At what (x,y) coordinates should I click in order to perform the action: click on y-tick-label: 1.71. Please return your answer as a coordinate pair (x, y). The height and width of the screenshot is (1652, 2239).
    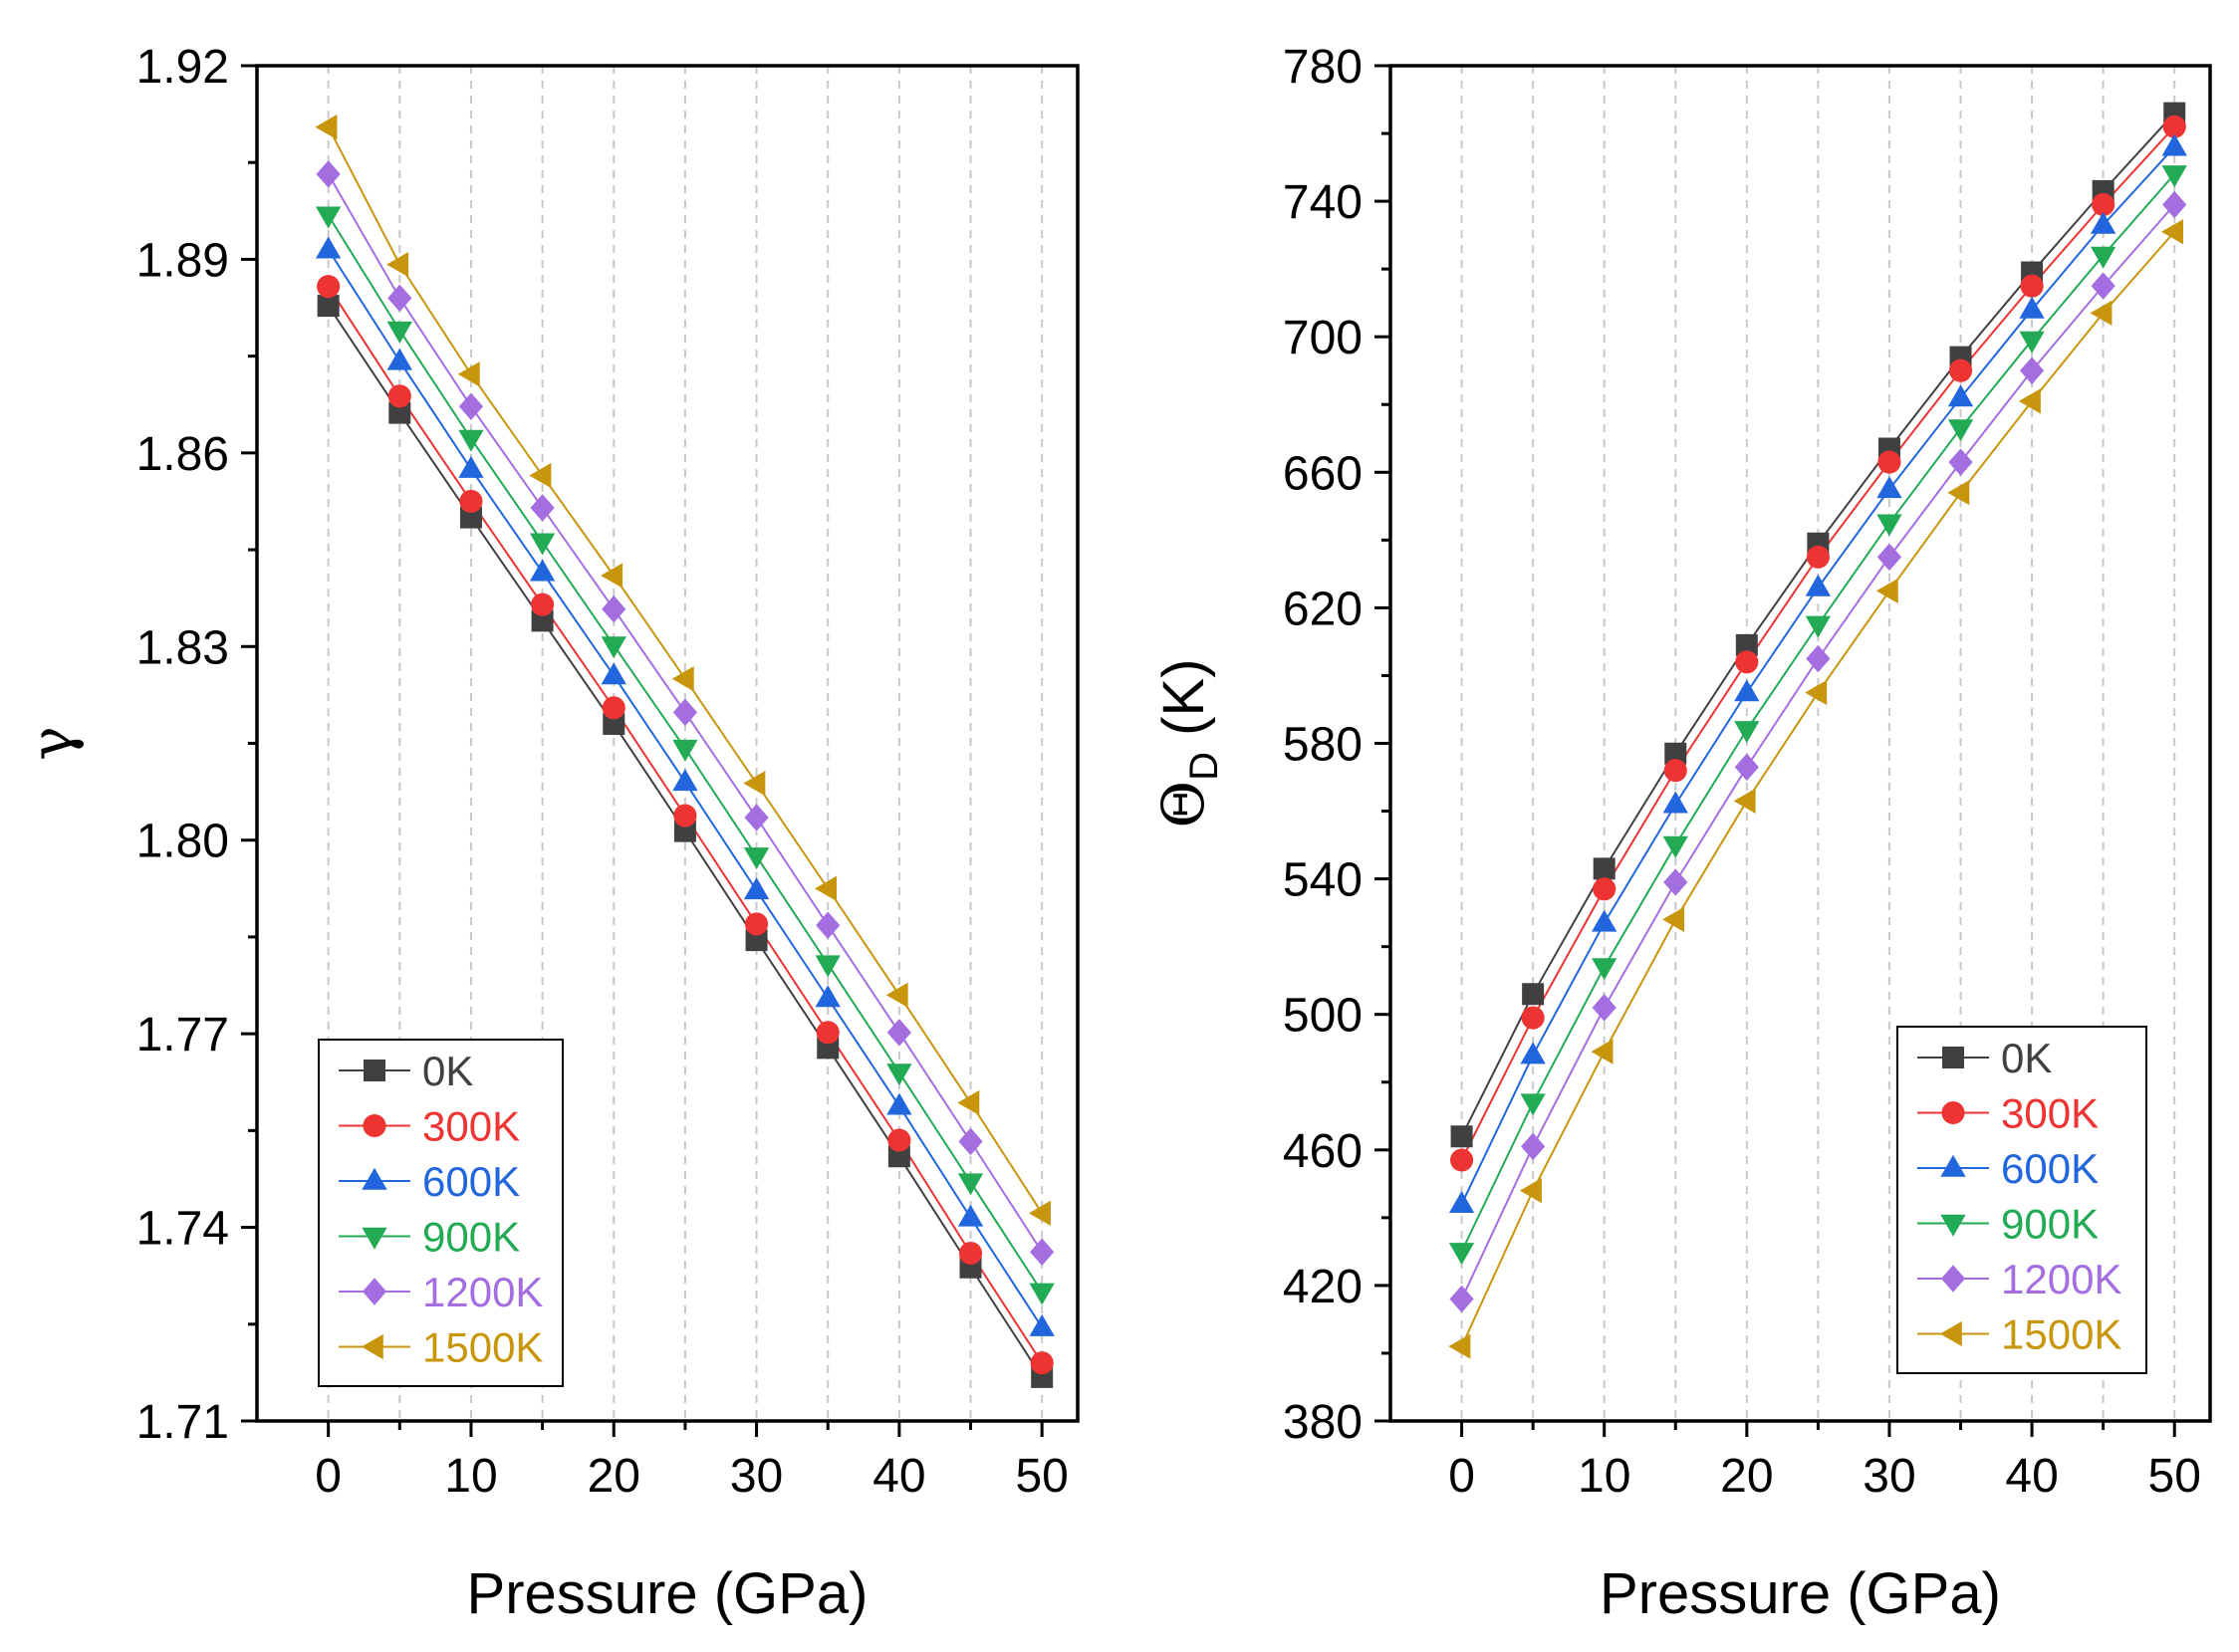
    Looking at the image, I should click on (183, 1422).